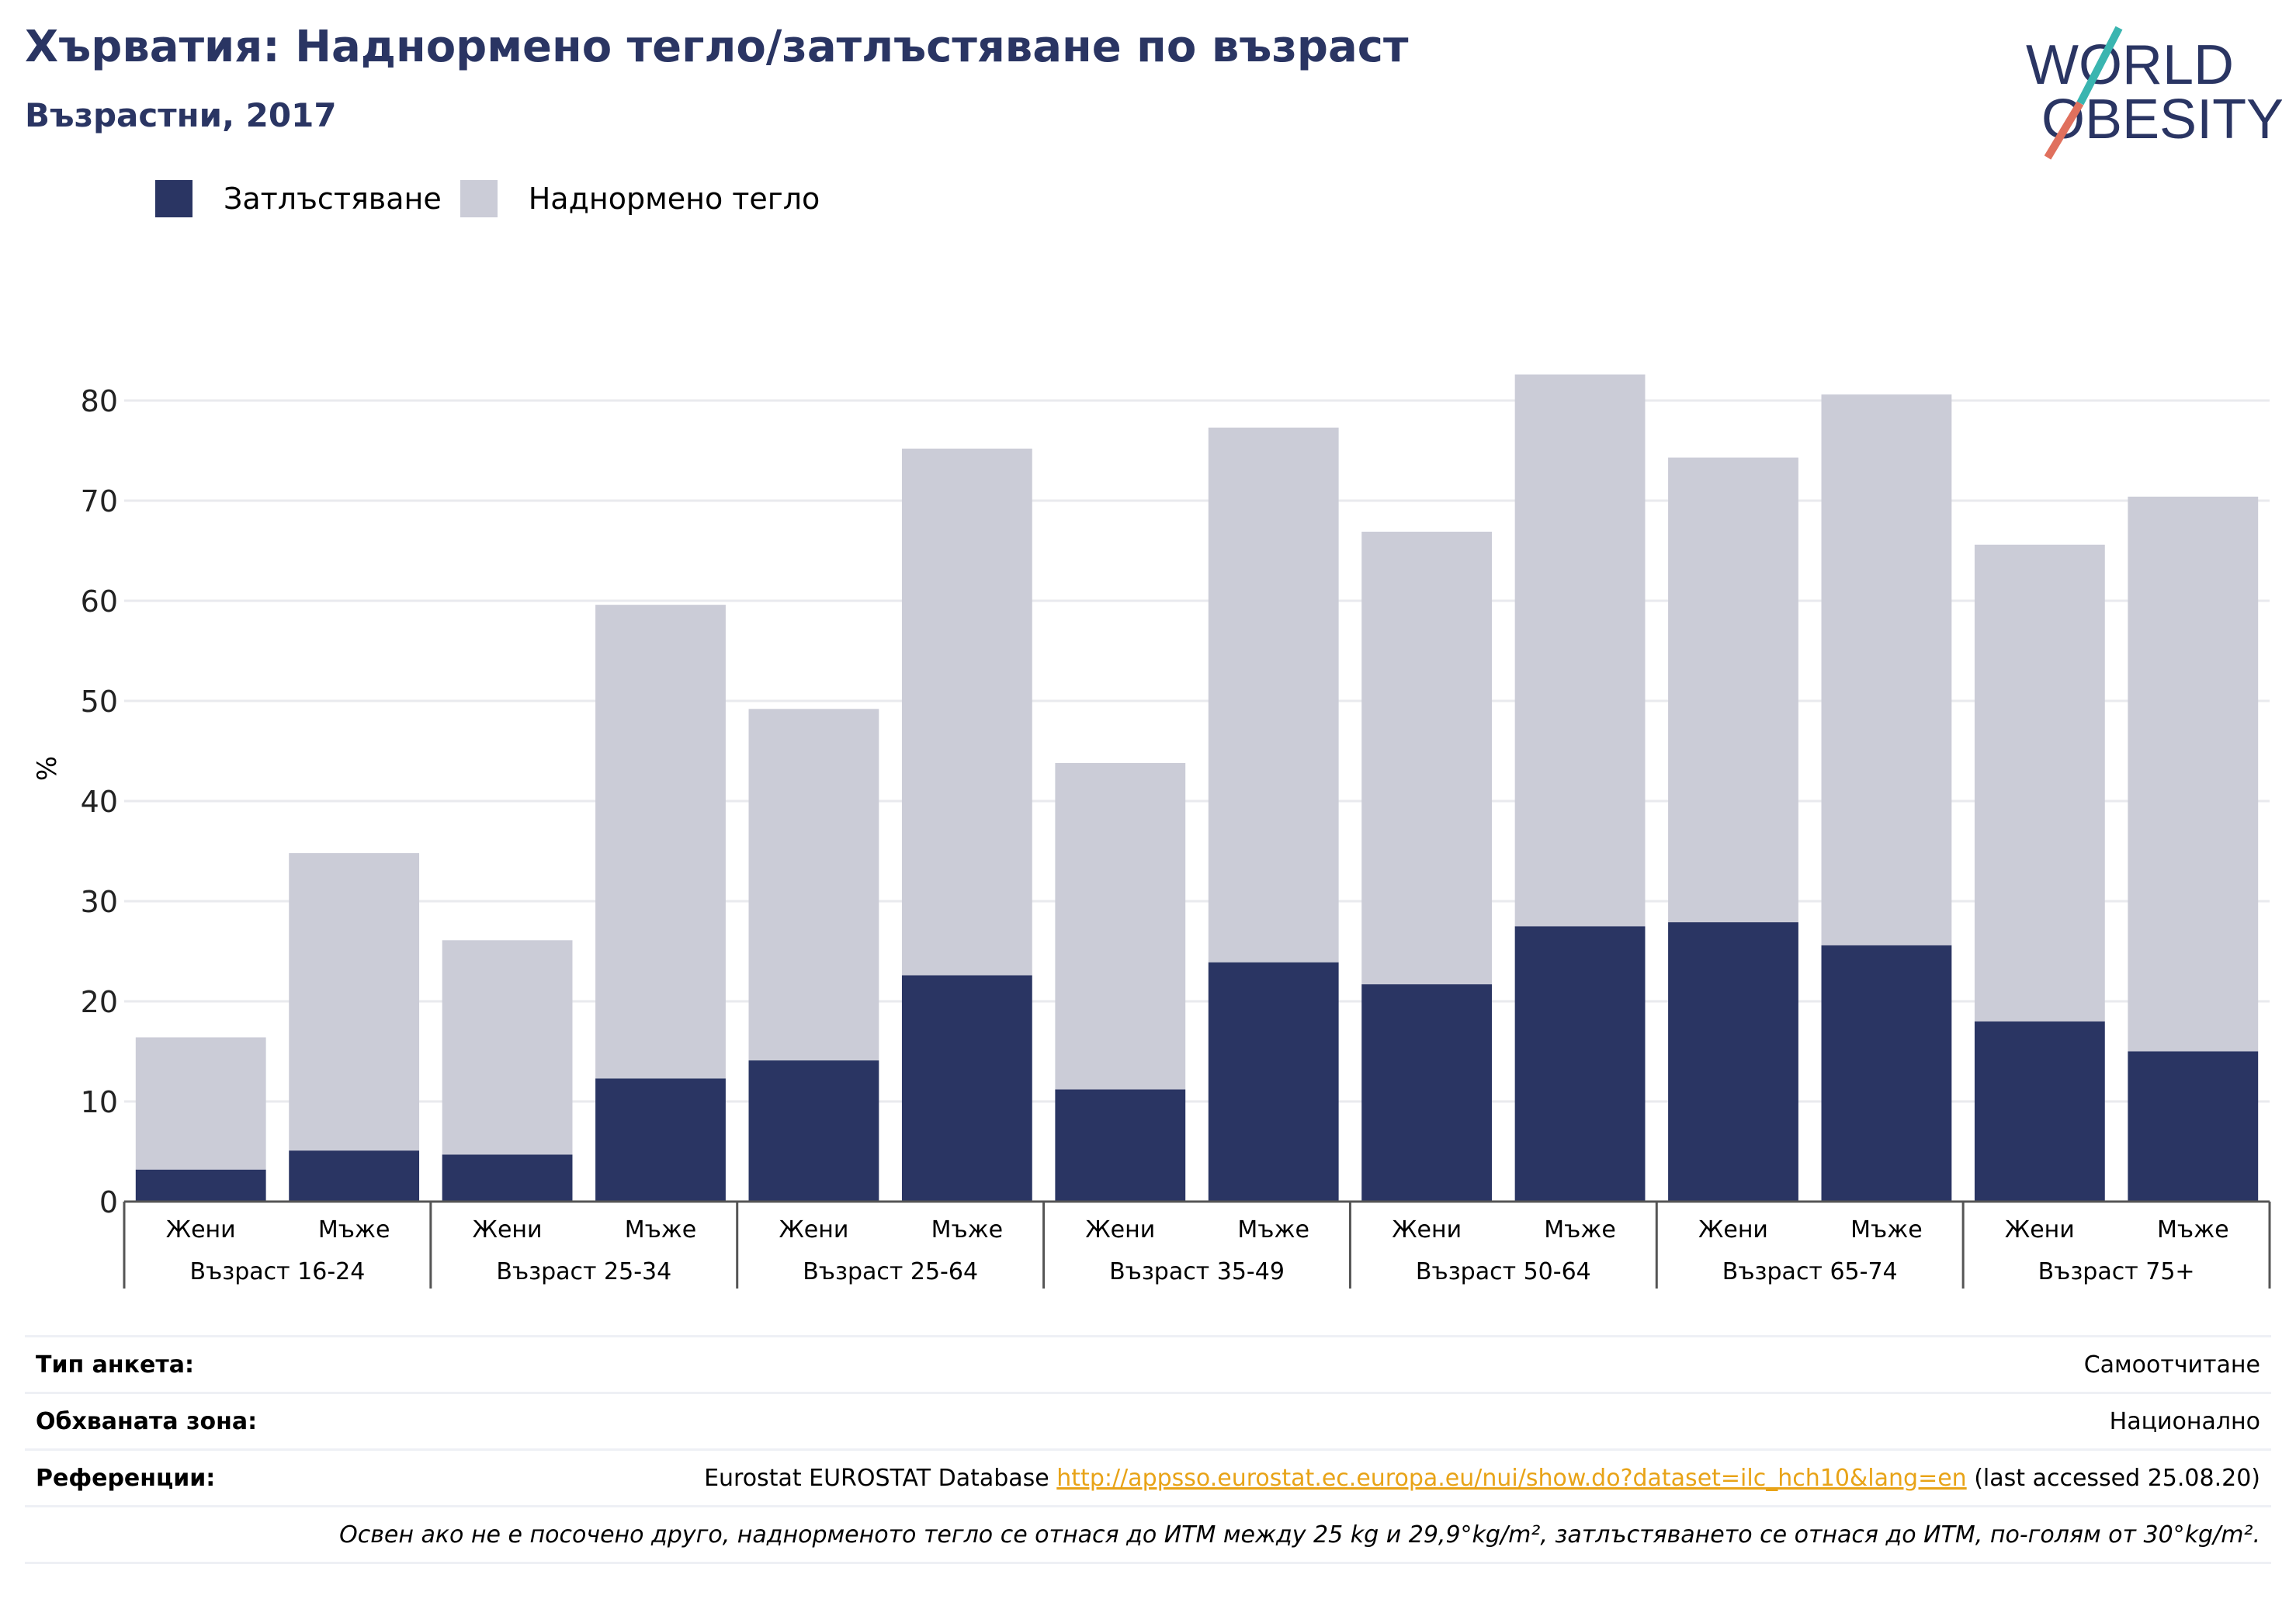  I want to click on x-group-label: Възраст 75+, so click(2116, 1271).